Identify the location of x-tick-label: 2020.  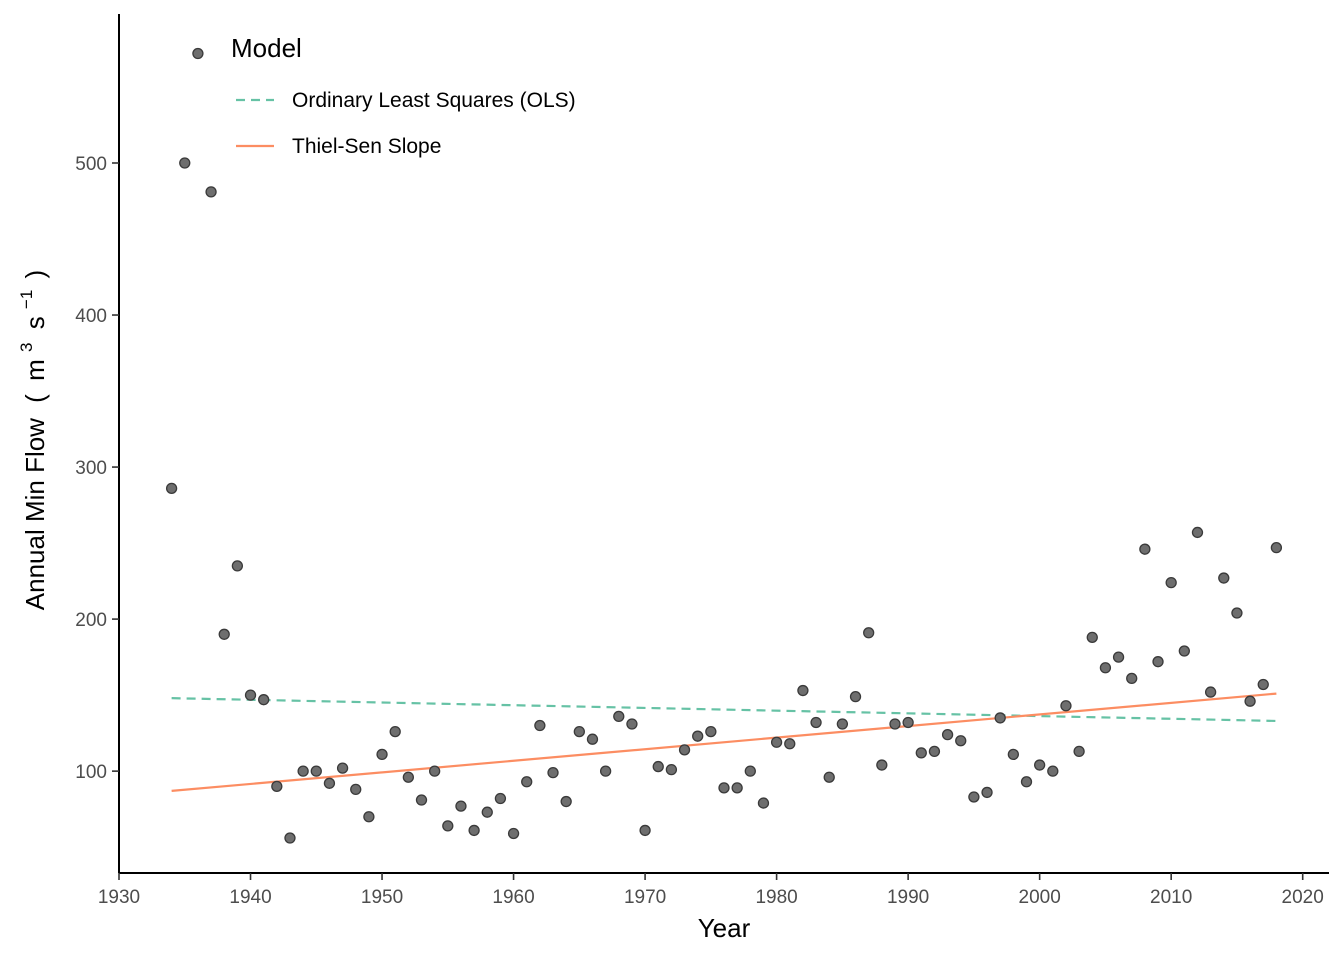
(1303, 897).